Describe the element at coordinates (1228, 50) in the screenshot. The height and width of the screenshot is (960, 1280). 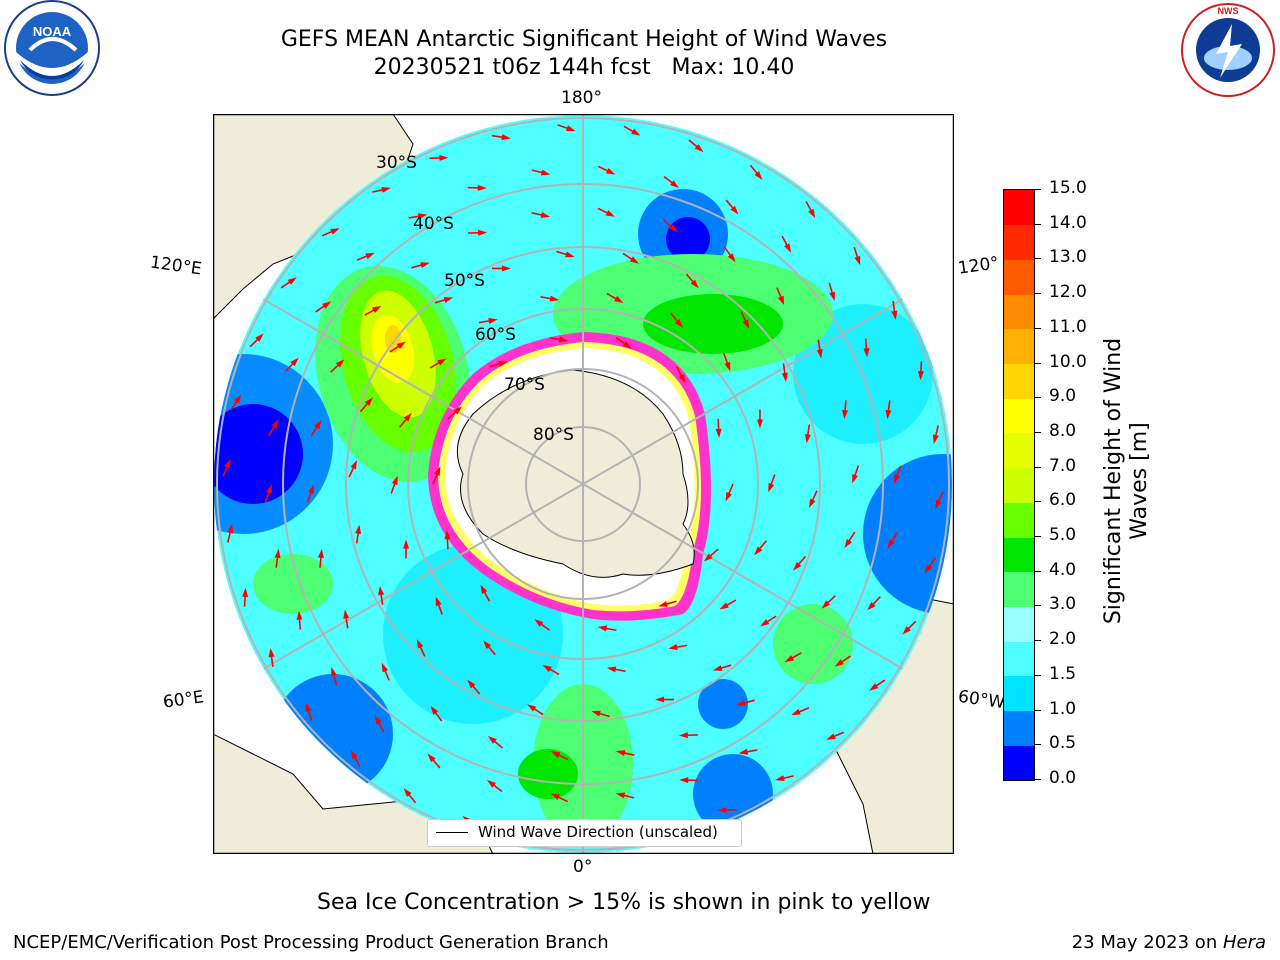
I see `nws-logo: NWS` at that location.